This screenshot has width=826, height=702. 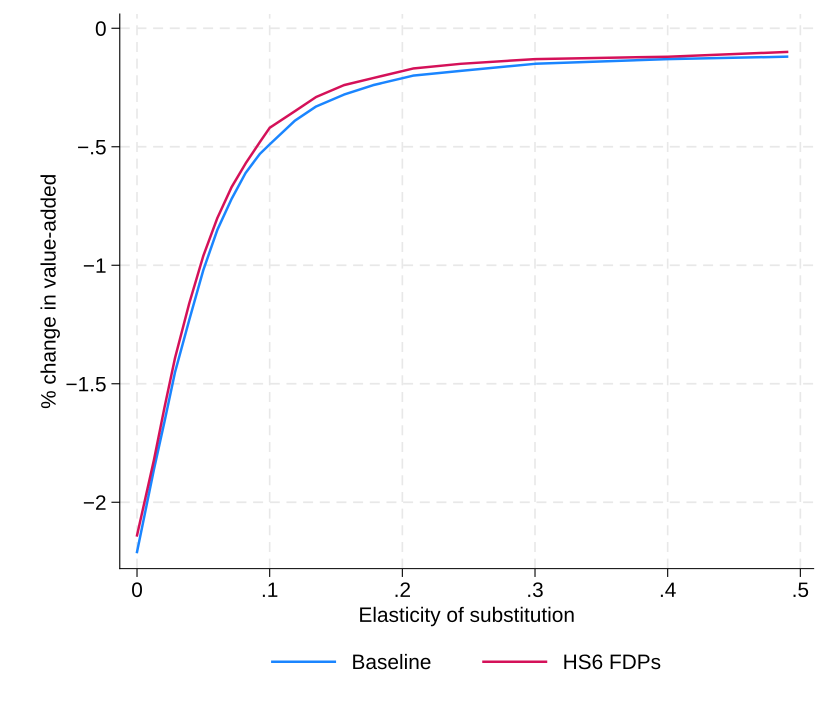 What do you see at coordinates (95, 265) in the screenshot?
I see `y-tick-label: −1` at bounding box center [95, 265].